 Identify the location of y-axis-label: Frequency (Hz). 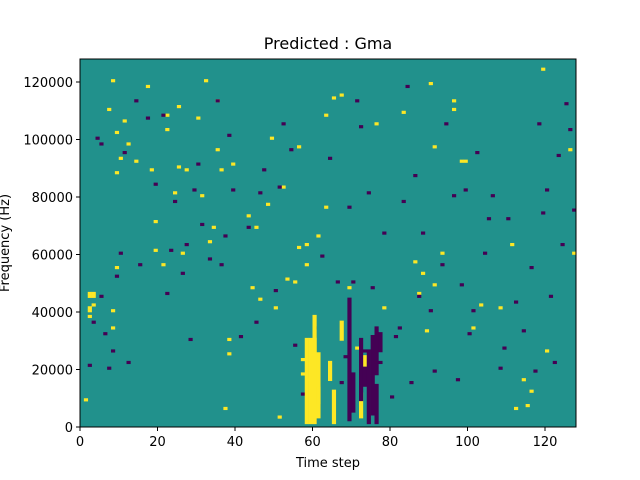
(6, 243).